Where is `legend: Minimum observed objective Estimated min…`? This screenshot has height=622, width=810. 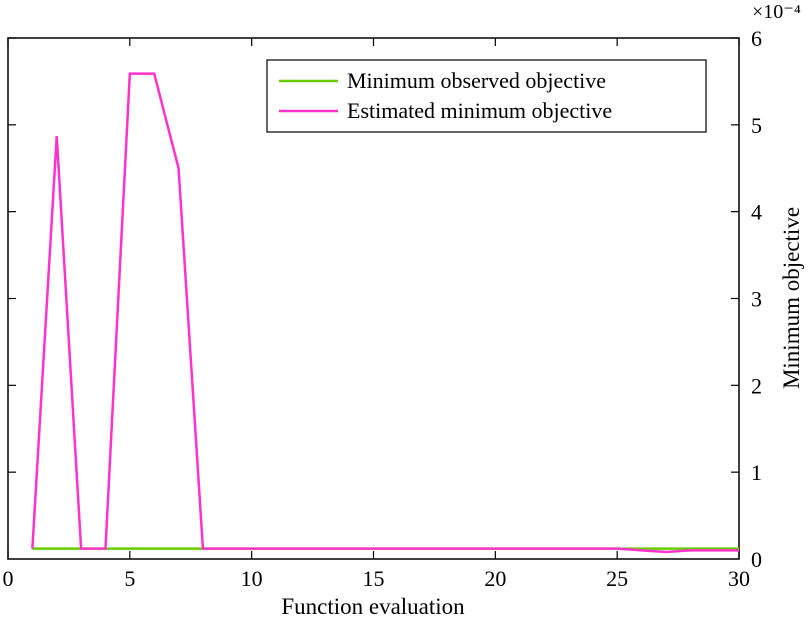 legend: Minimum observed objective Estimated min… is located at coordinates (486, 96).